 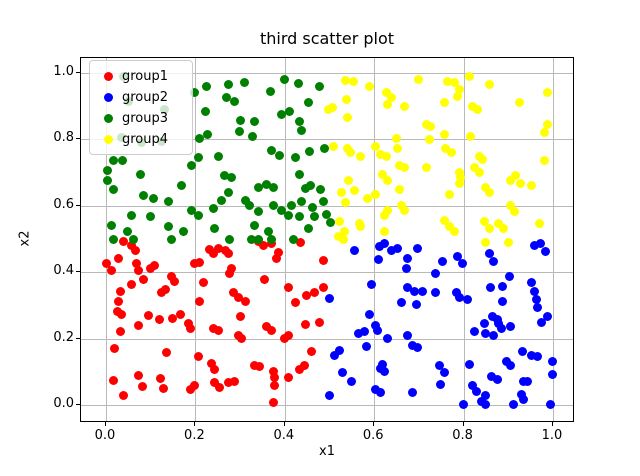 I want to click on x-axis-label: x1, so click(x=327, y=451).